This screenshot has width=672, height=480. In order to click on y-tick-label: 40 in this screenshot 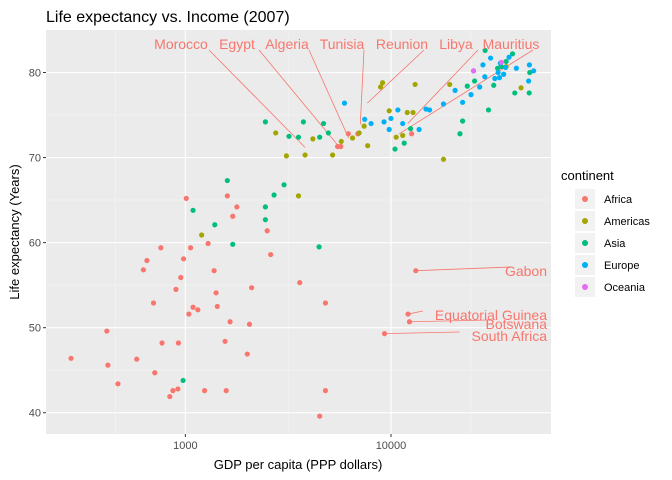, I will do `click(35, 414)`.